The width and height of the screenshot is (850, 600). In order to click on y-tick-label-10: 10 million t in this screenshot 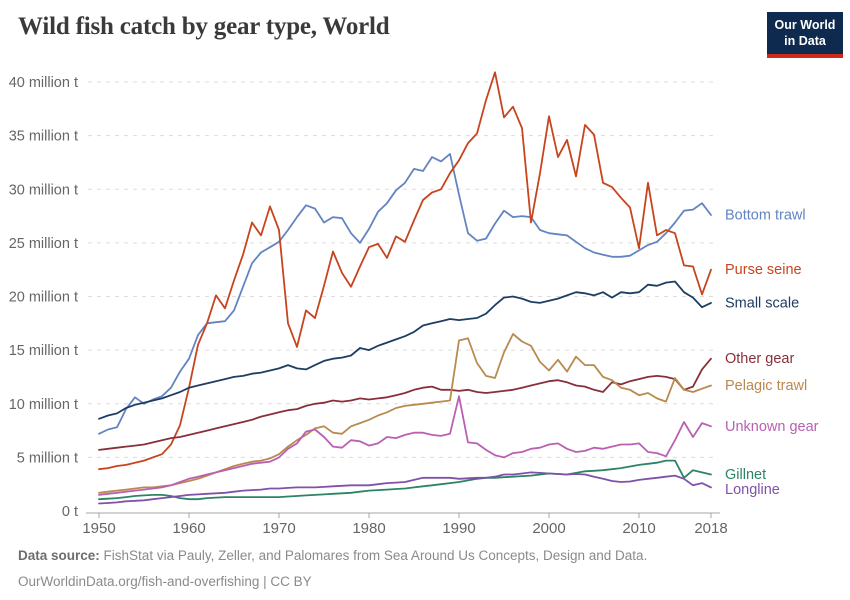, I will do `click(43, 405)`.